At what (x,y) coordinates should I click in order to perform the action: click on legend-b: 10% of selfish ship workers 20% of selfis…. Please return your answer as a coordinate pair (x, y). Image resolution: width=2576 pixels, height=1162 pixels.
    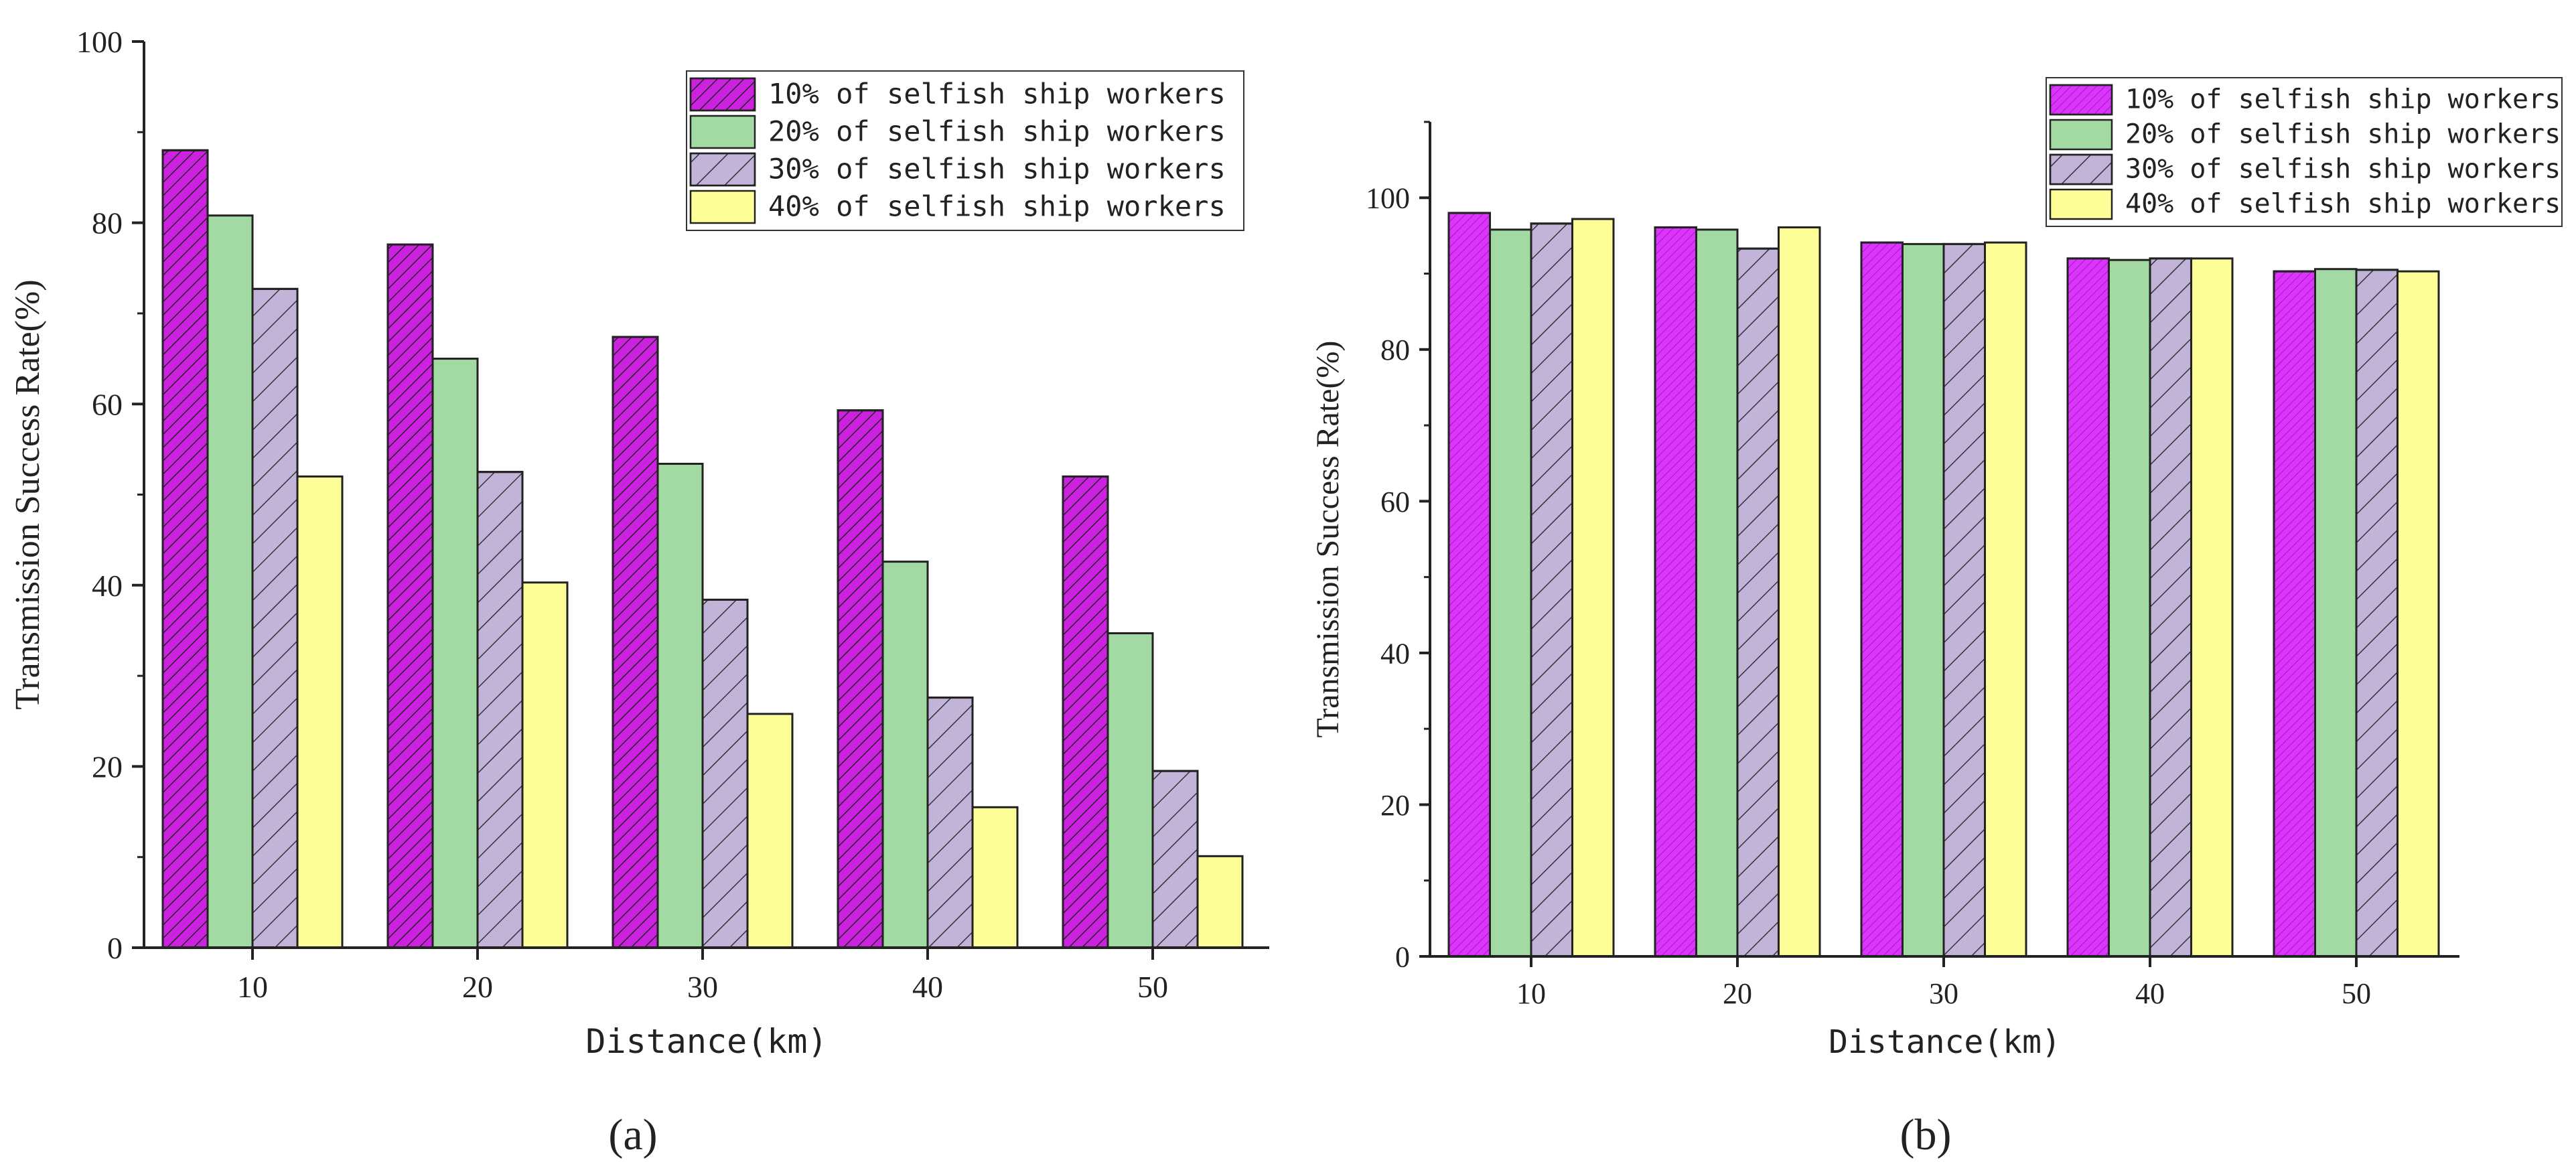
    Looking at the image, I should click on (2304, 152).